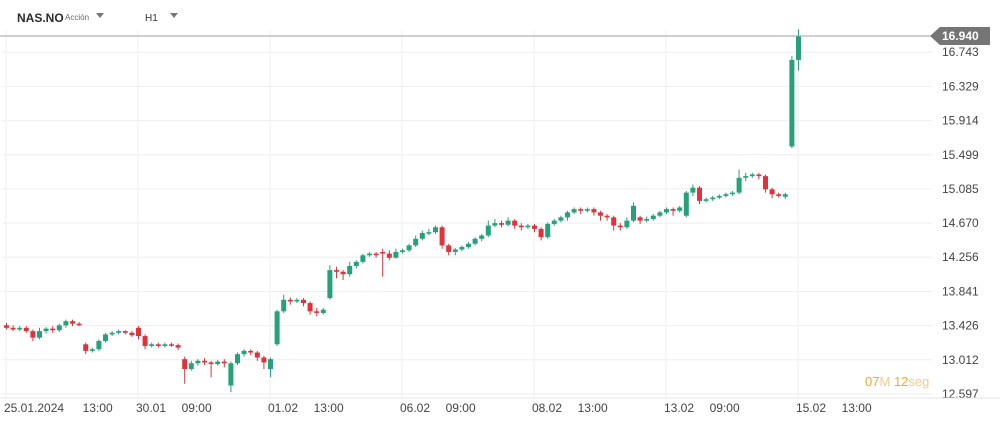 The width and height of the screenshot is (1000, 424). Describe the element at coordinates (500, 15) in the screenshot. I see `chart-toolbar: NAS.NO Acción H1` at that location.